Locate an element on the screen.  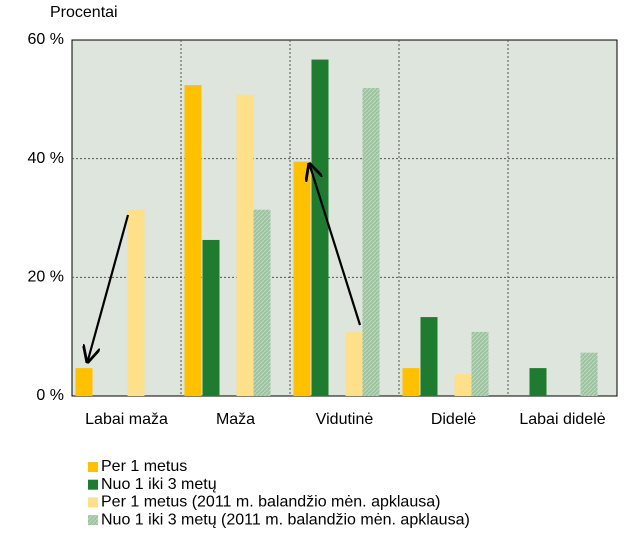
y-tick-label: 0 % is located at coordinates (50, 395).